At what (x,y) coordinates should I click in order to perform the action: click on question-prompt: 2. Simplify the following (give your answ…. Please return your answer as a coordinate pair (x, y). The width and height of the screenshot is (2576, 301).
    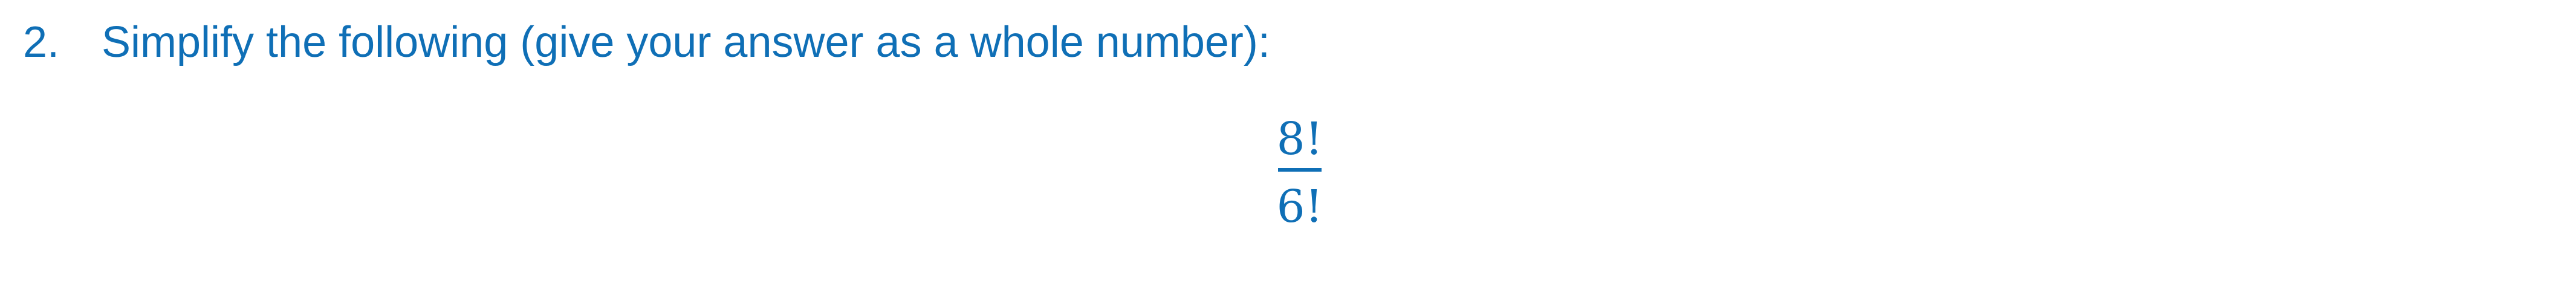
    Looking at the image, I should click on (647, 42).